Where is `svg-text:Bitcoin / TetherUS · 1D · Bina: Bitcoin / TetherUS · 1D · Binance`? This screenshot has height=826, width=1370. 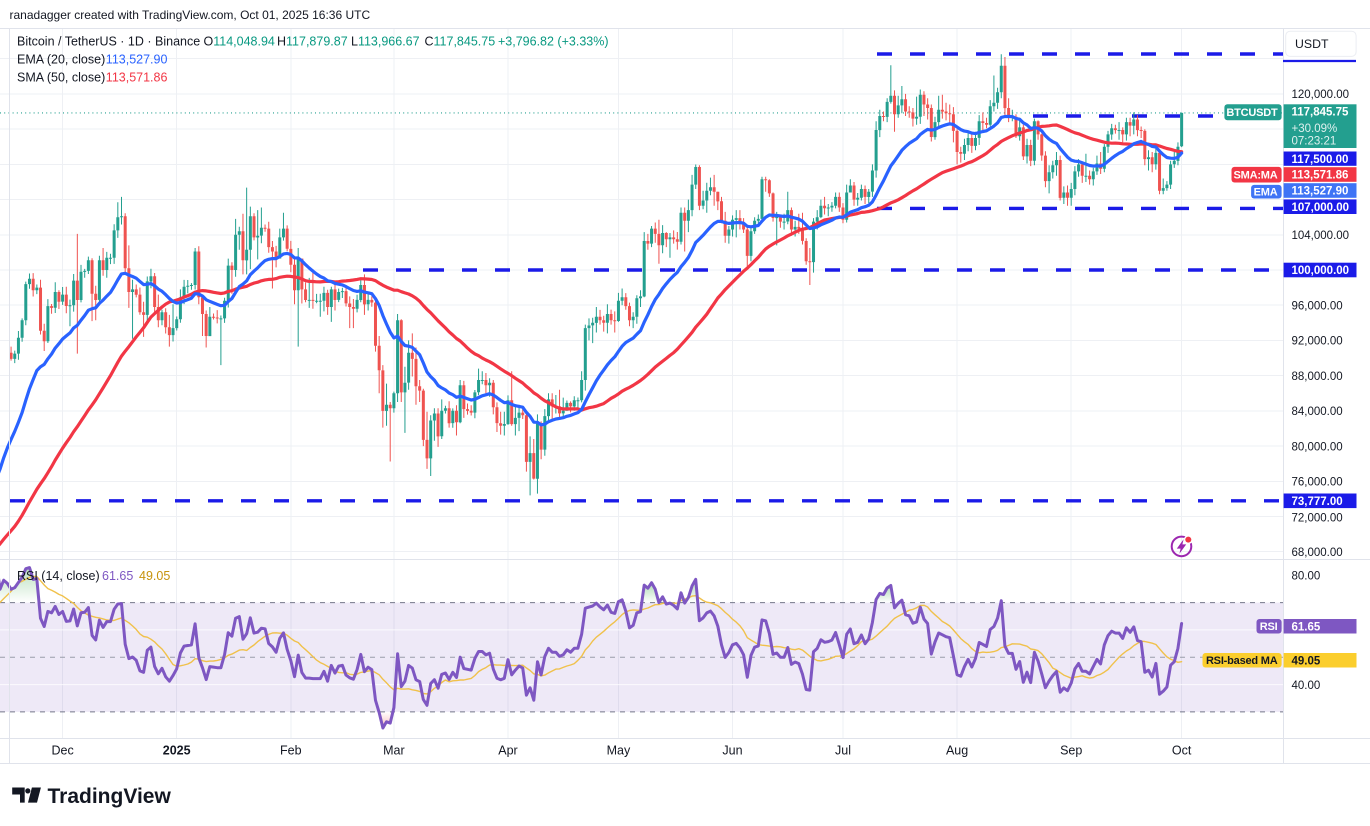 svg-text:Bitcoin / TetherUS · 1D · Bina: Bitcoin / TetherUS · 1D · Binance is located at coordinates (108, 42).